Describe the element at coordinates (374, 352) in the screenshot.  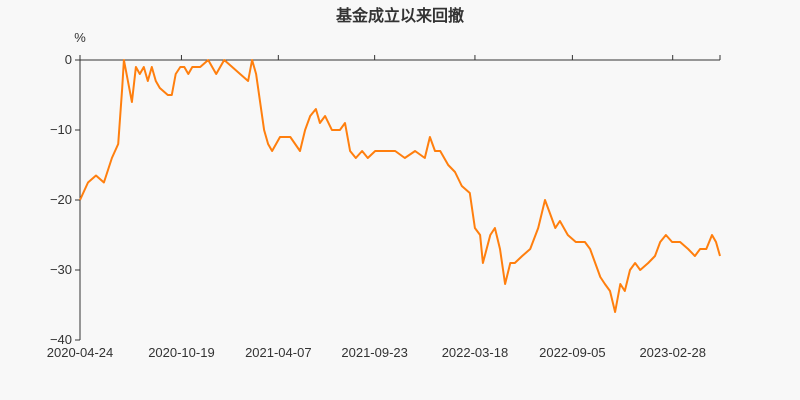
I see `x-tick-label: 2021-09-23` at that location.